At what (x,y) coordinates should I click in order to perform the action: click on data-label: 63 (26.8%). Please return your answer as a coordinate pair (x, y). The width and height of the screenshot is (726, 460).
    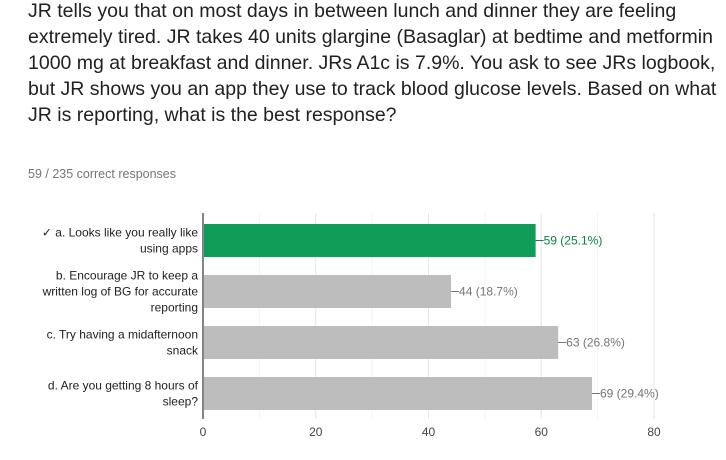
    Looking at the image, I should click on (595, 343).